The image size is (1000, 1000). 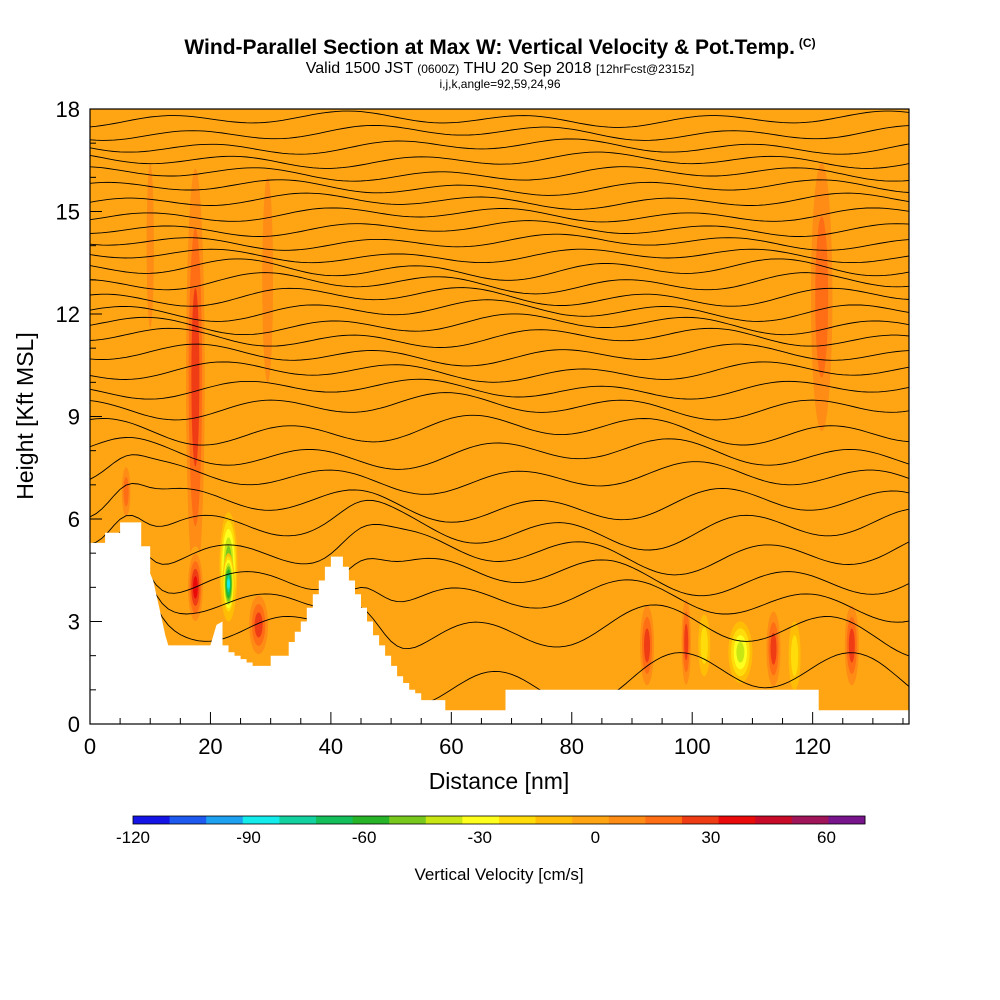 I want to click on colorbar-tick-label: -60, so click(x=364, y=837).